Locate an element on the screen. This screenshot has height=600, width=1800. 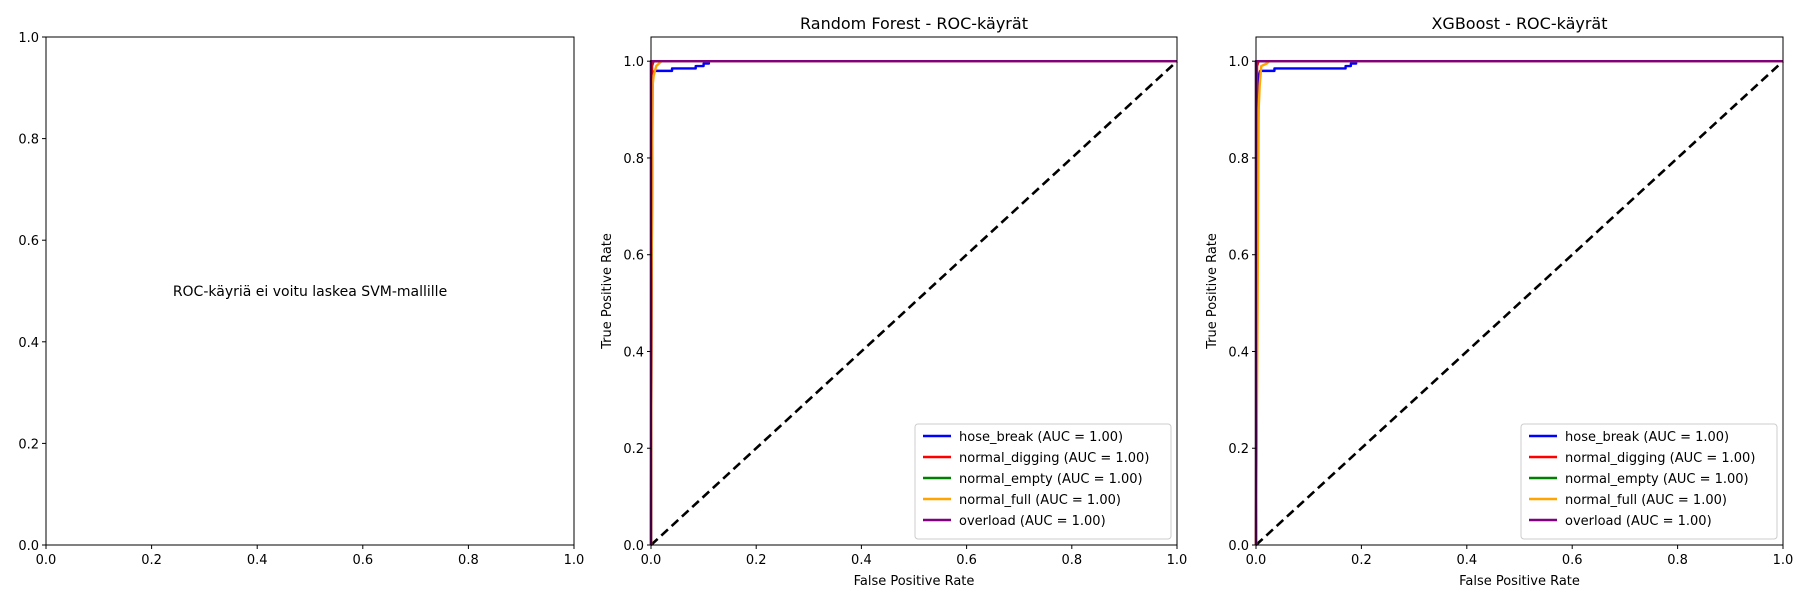
chart-title: Random Forest - ROC-käyrät is located at coordinates (914, 23).